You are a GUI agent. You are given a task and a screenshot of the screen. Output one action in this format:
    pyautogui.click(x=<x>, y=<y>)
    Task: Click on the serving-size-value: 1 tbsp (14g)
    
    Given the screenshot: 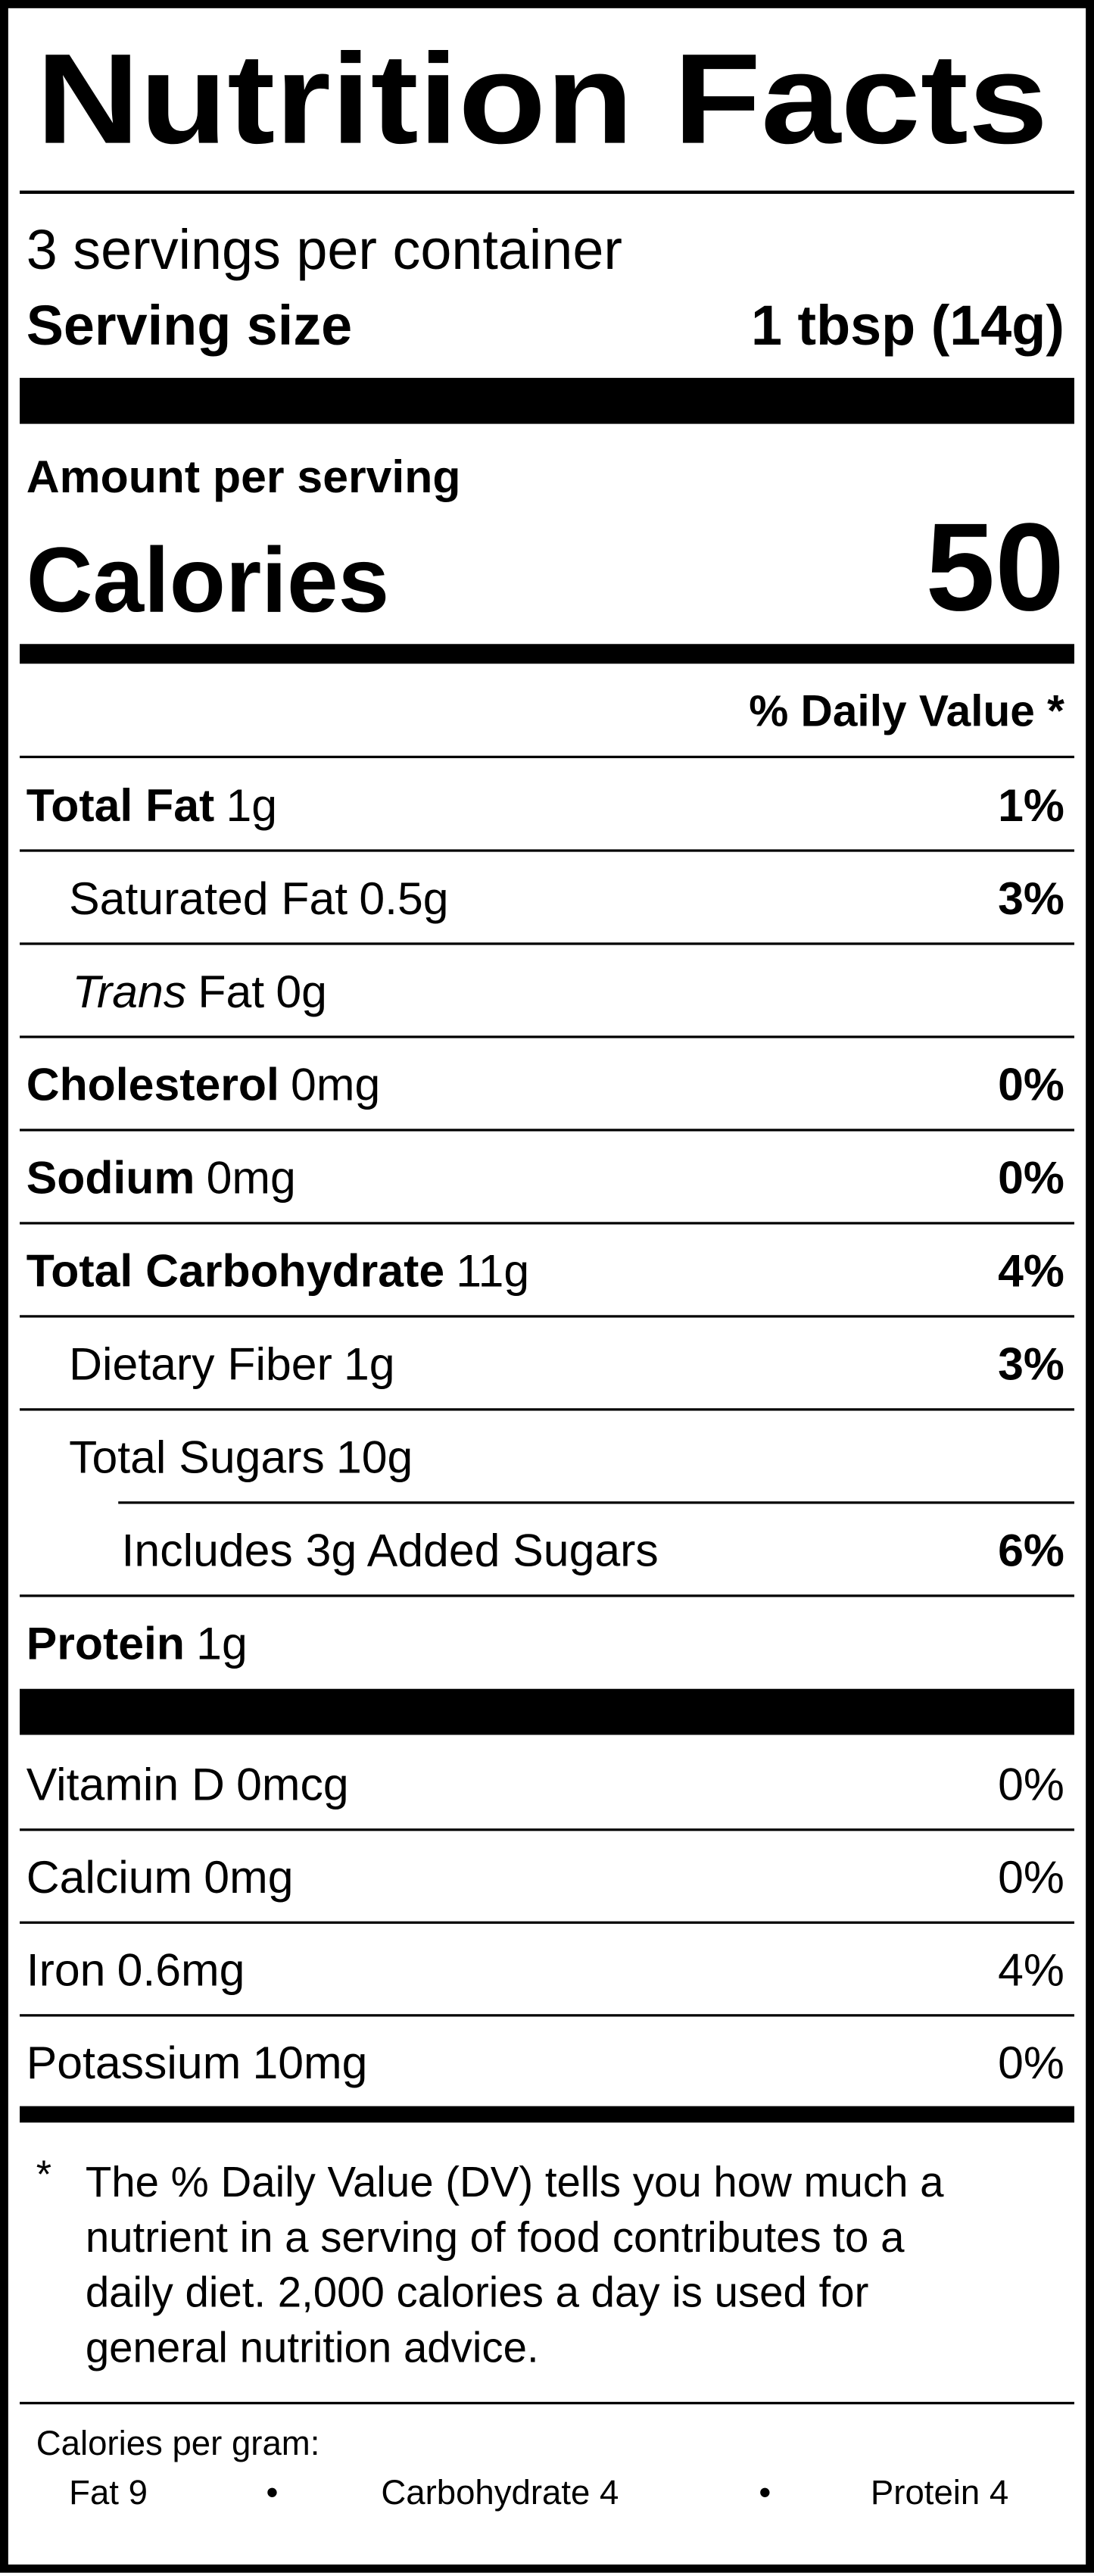 What is the action you would take?
    pyautogui.click(x=907, y=326)
    